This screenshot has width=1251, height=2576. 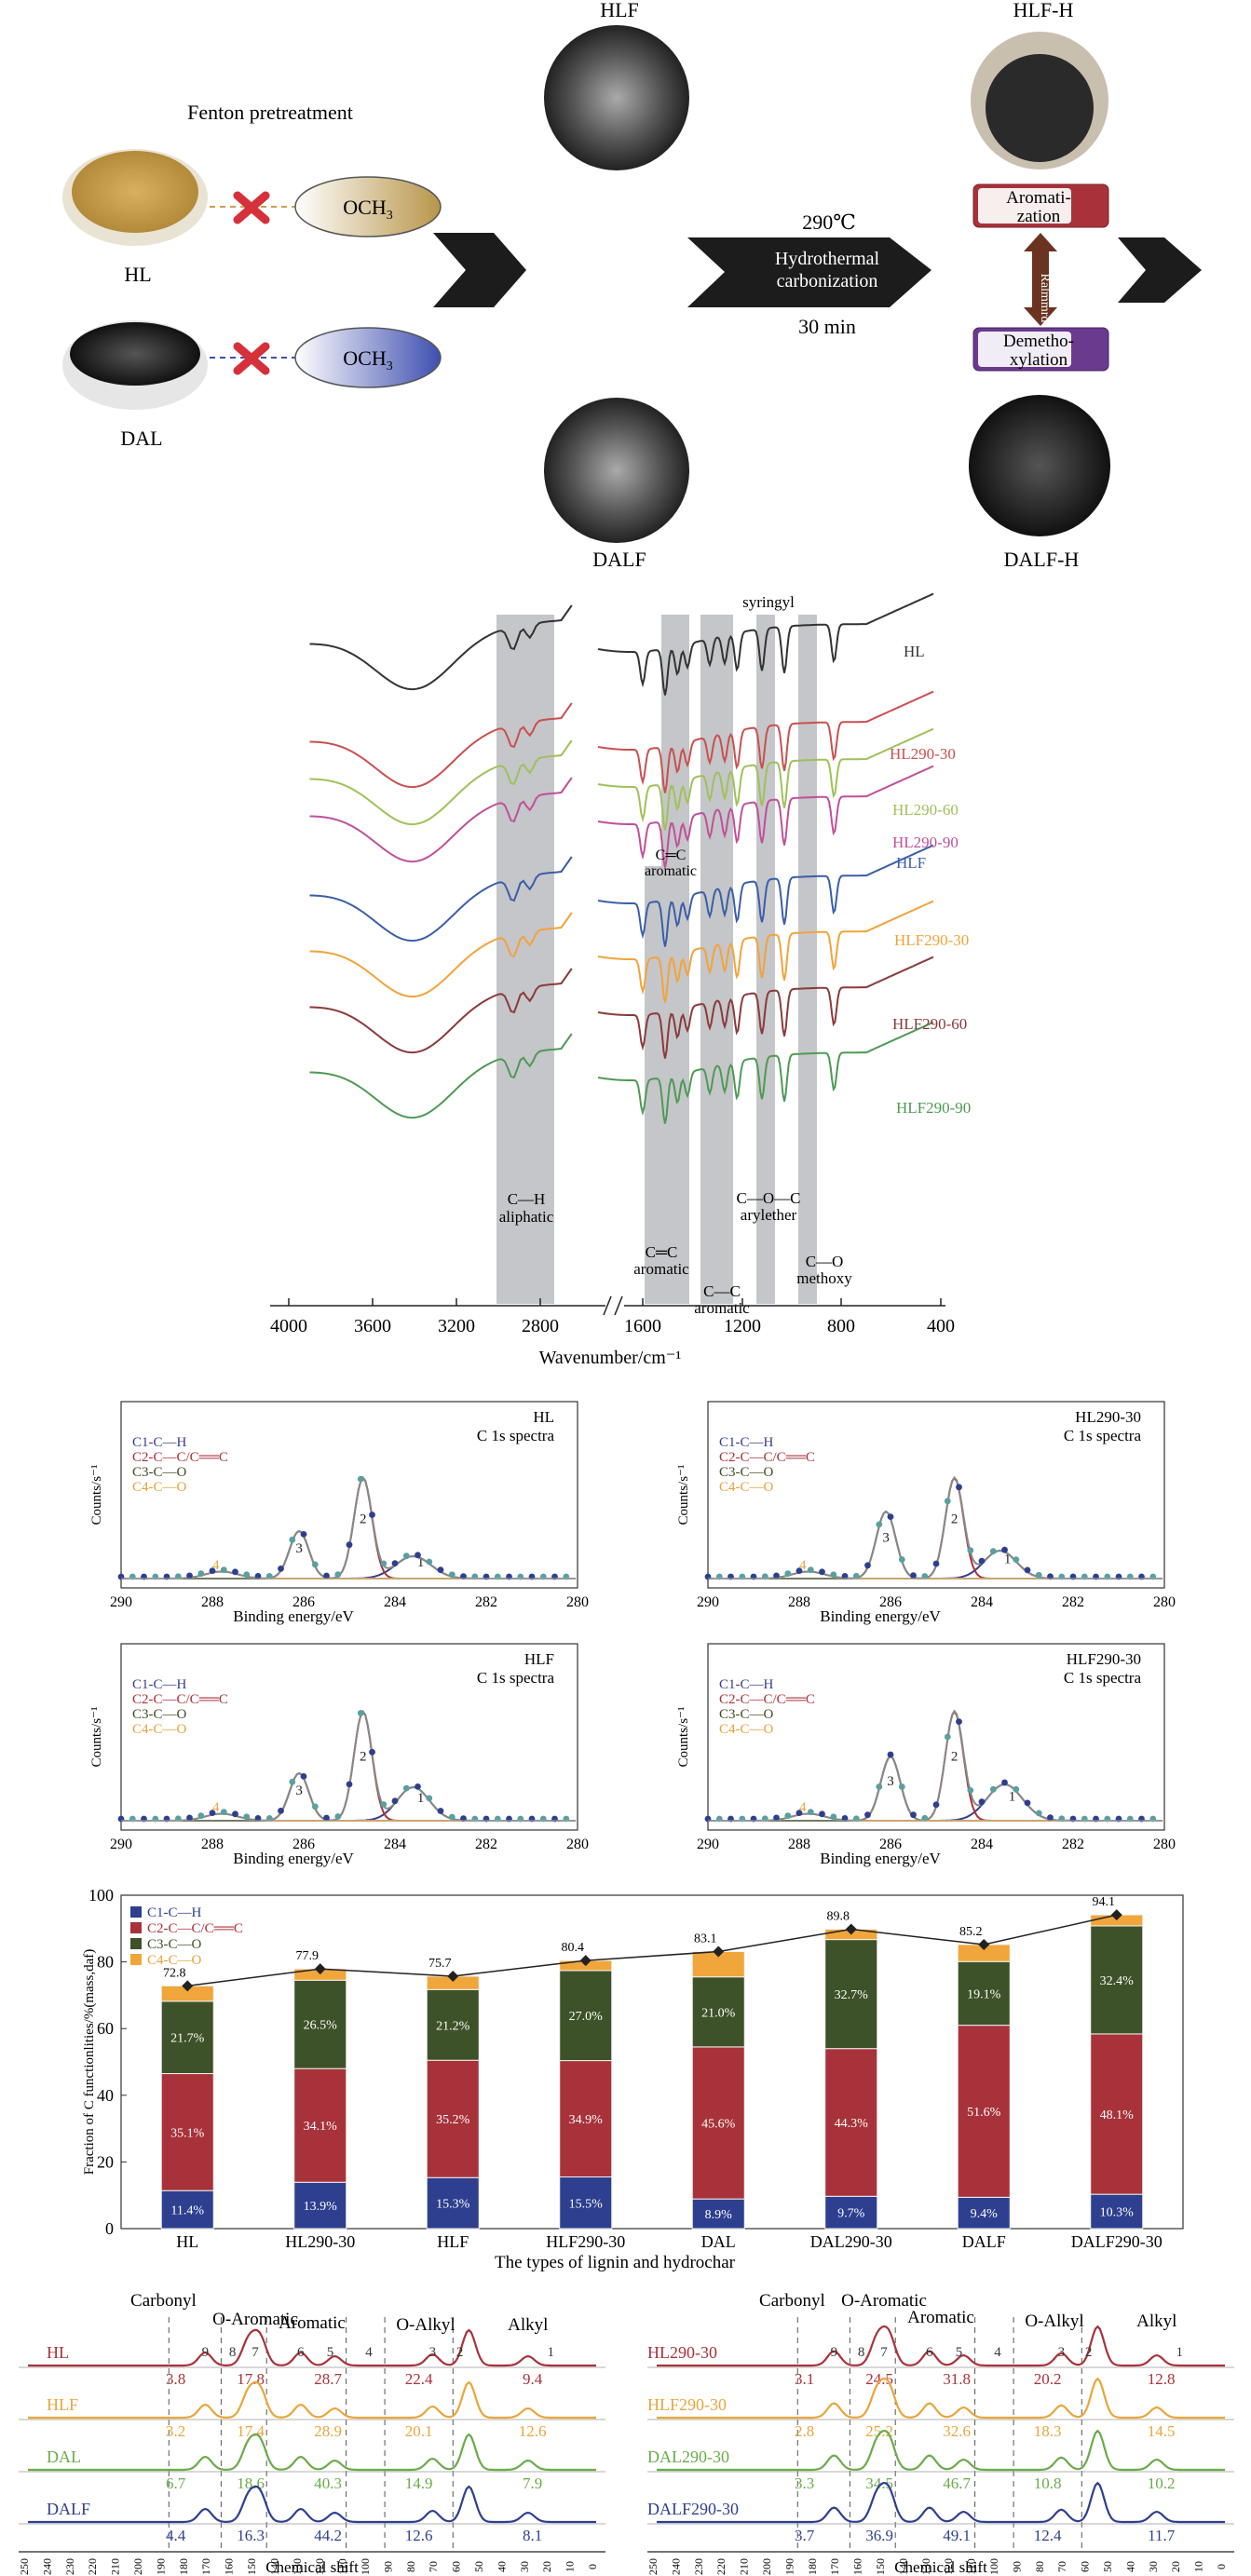 I want to click on xps-title: HLF290-30, so click(x=1104, y=1659).